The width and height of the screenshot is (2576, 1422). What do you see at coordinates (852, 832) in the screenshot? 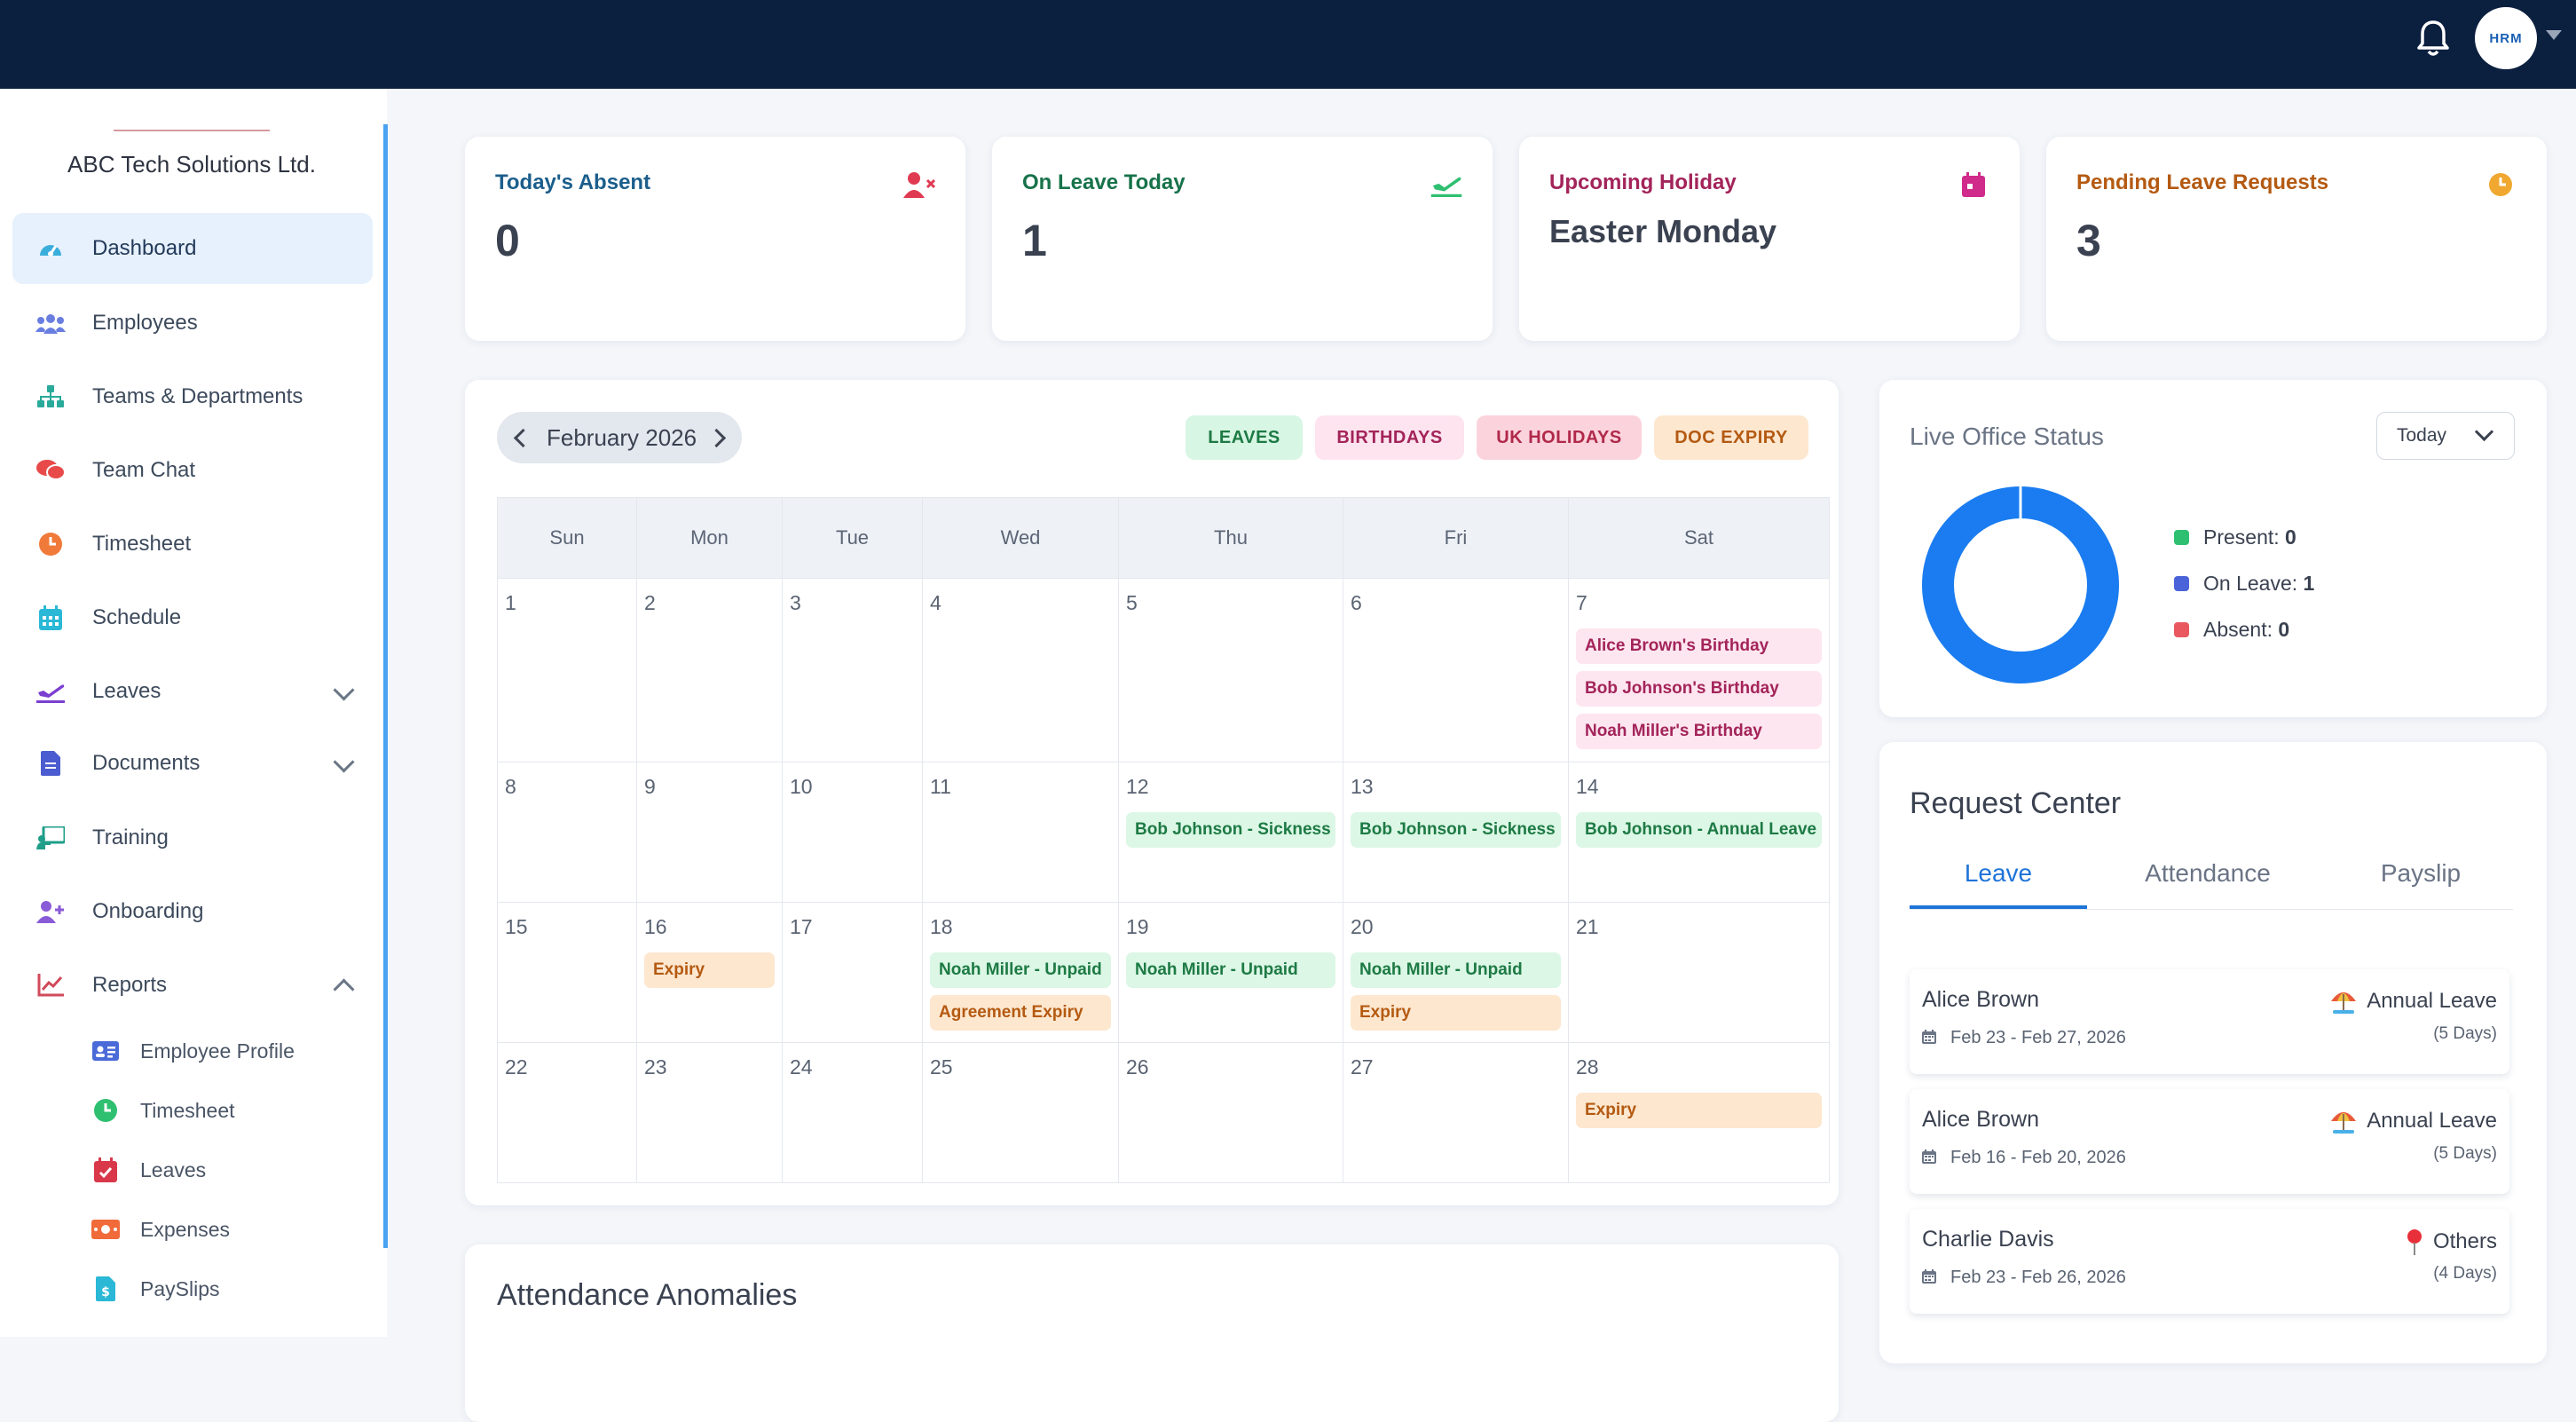
I see `calendar-day-cell: 10` at bounding box center [852, 832].